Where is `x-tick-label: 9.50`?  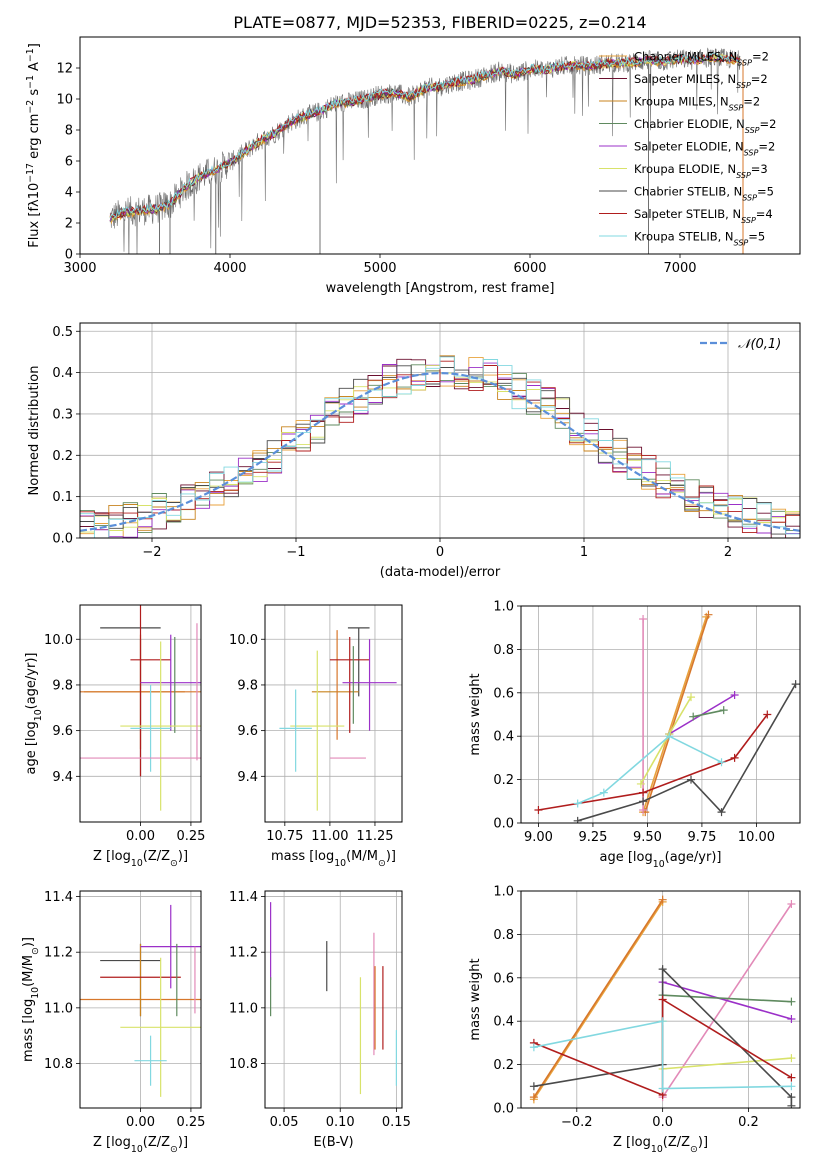 x-tick-label: 9.50 is located at coordinates (647, 837).